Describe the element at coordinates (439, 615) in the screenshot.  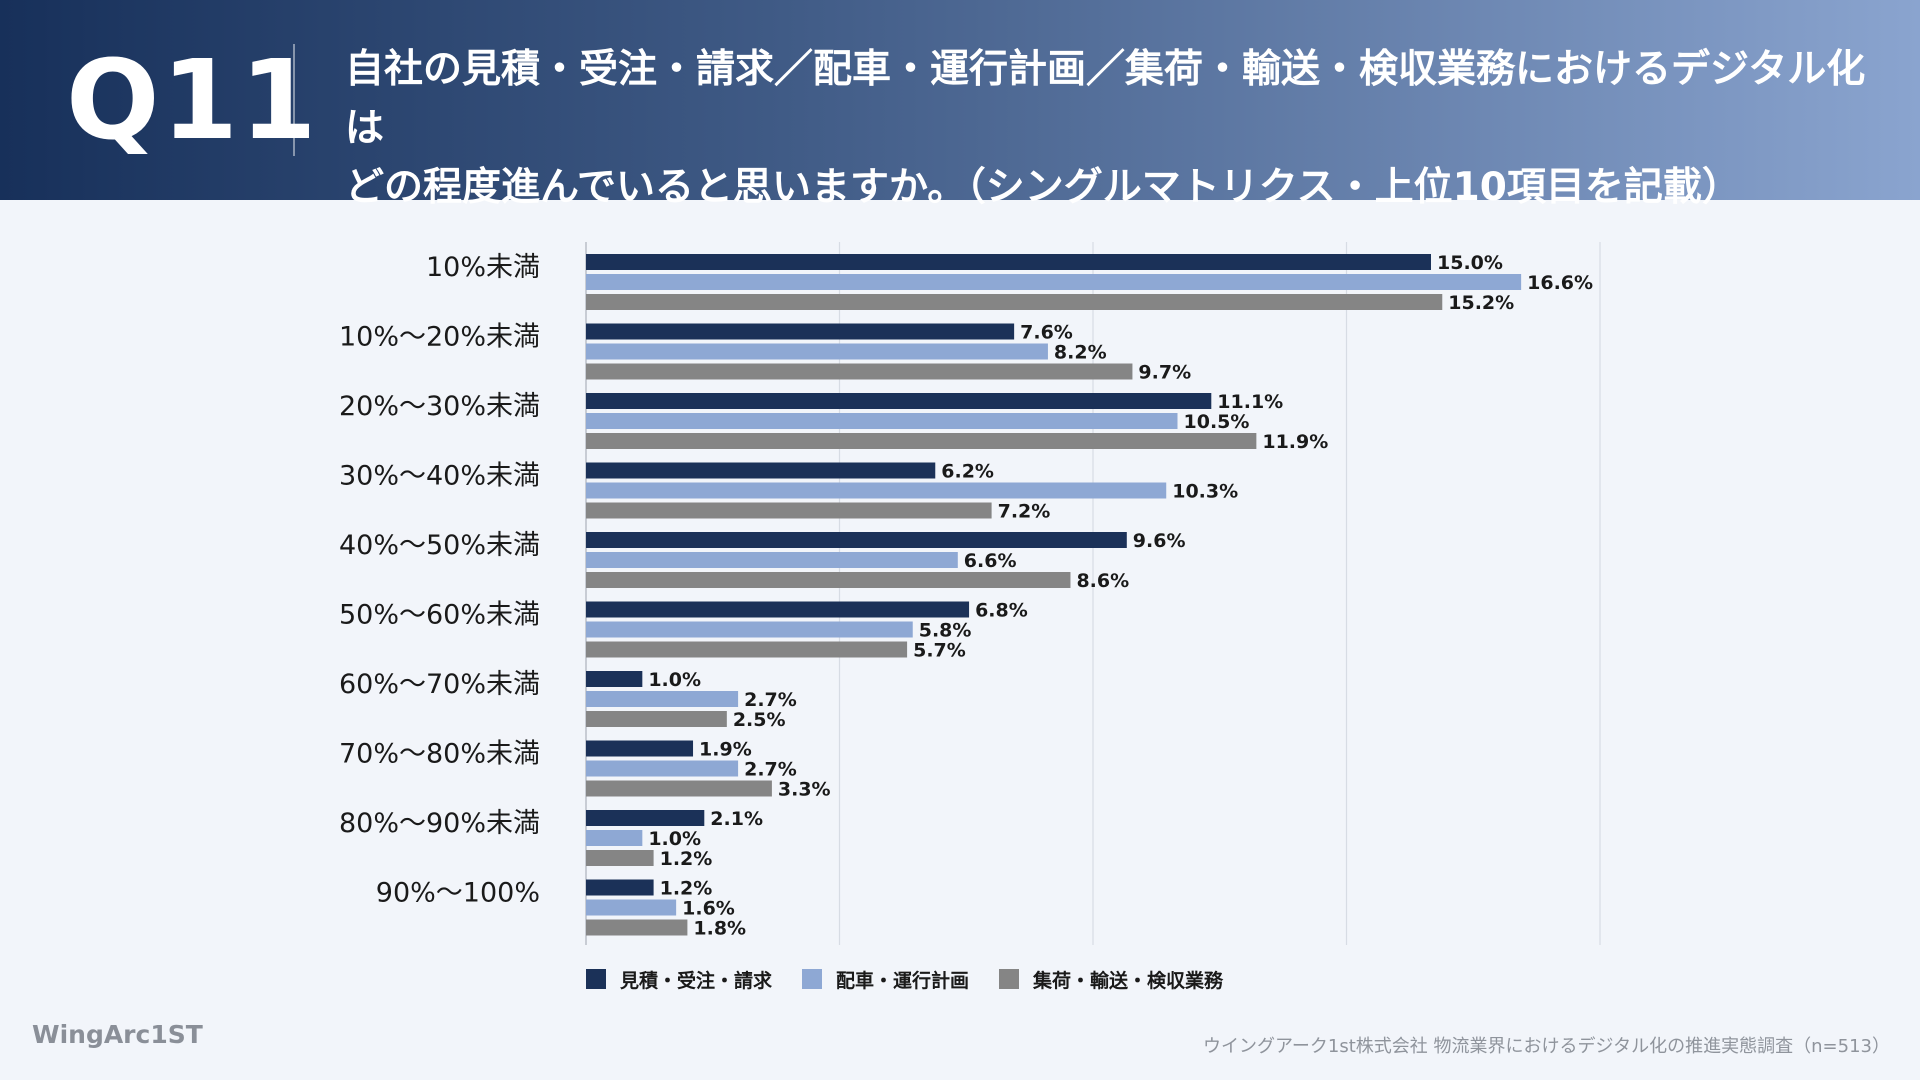
I see `category-label: 50%～60%未満` at that location.